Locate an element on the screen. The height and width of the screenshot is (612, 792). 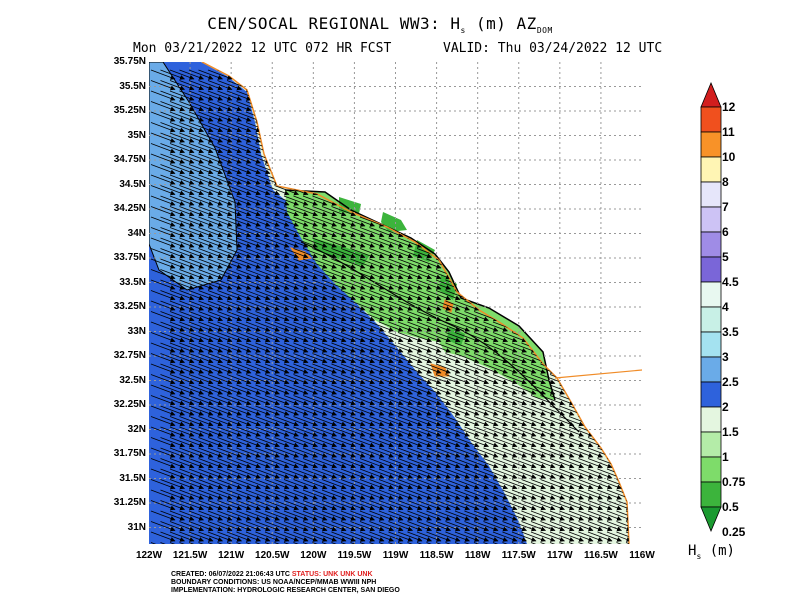
colorbar-units: Hs (m) is located at coordinates (711, 552).